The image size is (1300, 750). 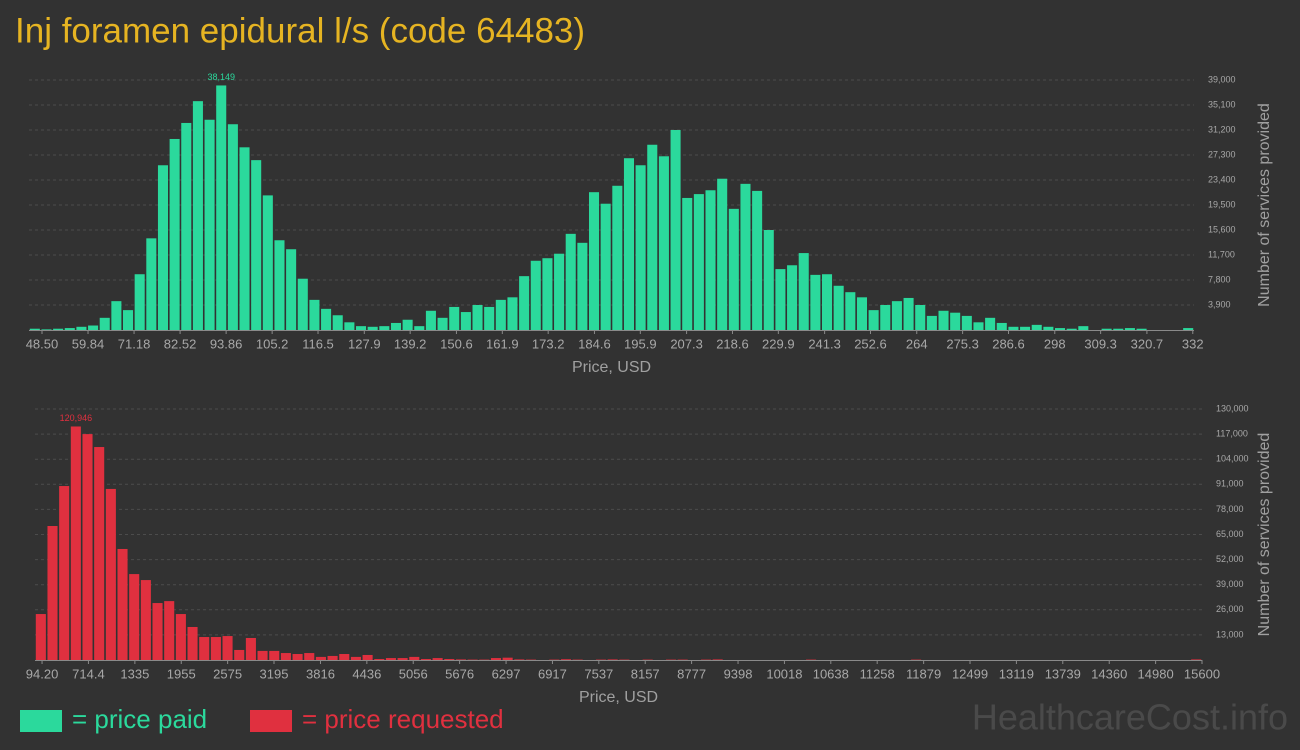 What do you see at coordinates (917, 343) in the screenshot?
I see `x-tick-label: 264` at bounding box center [917, 343].